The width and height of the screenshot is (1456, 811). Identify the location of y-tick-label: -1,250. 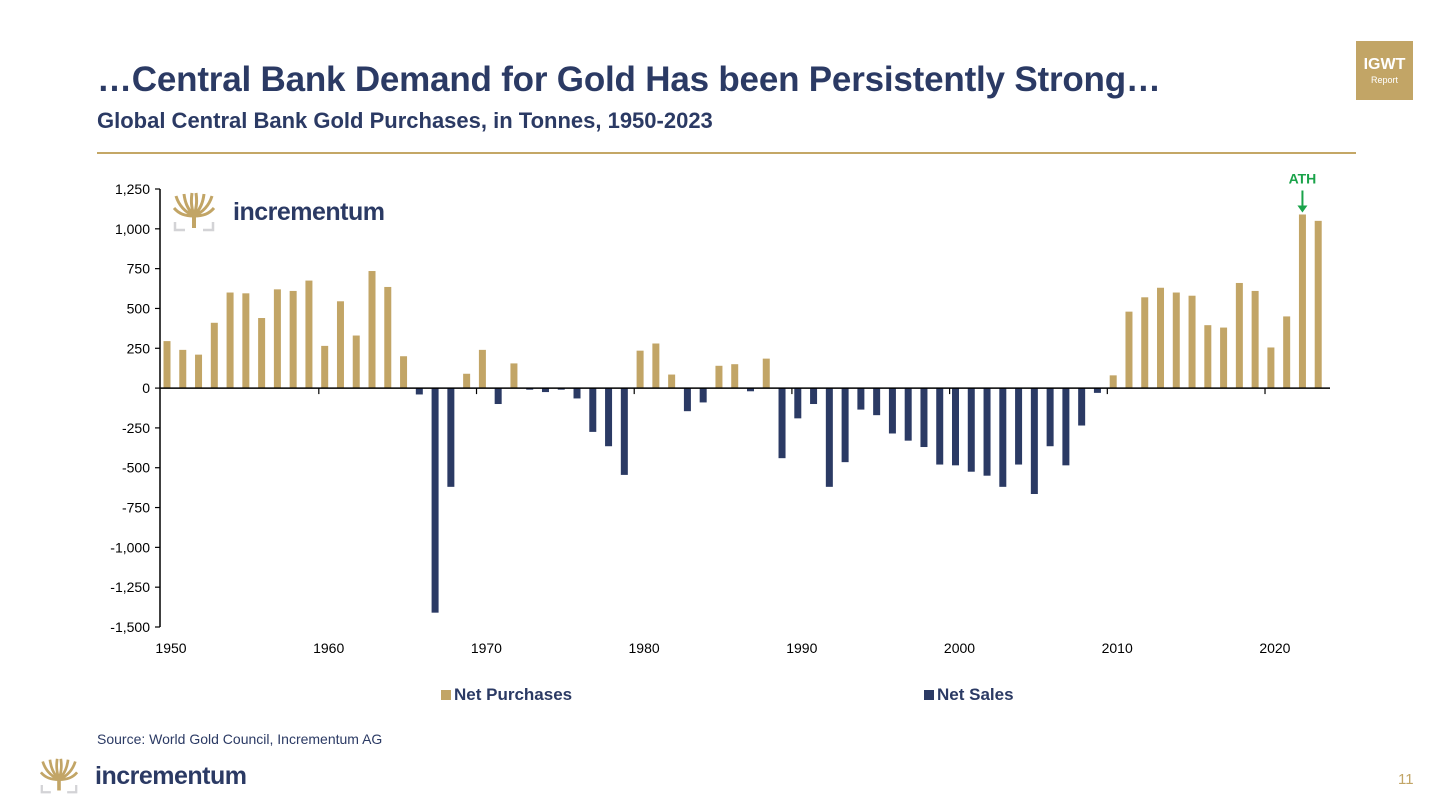
(130, 587).